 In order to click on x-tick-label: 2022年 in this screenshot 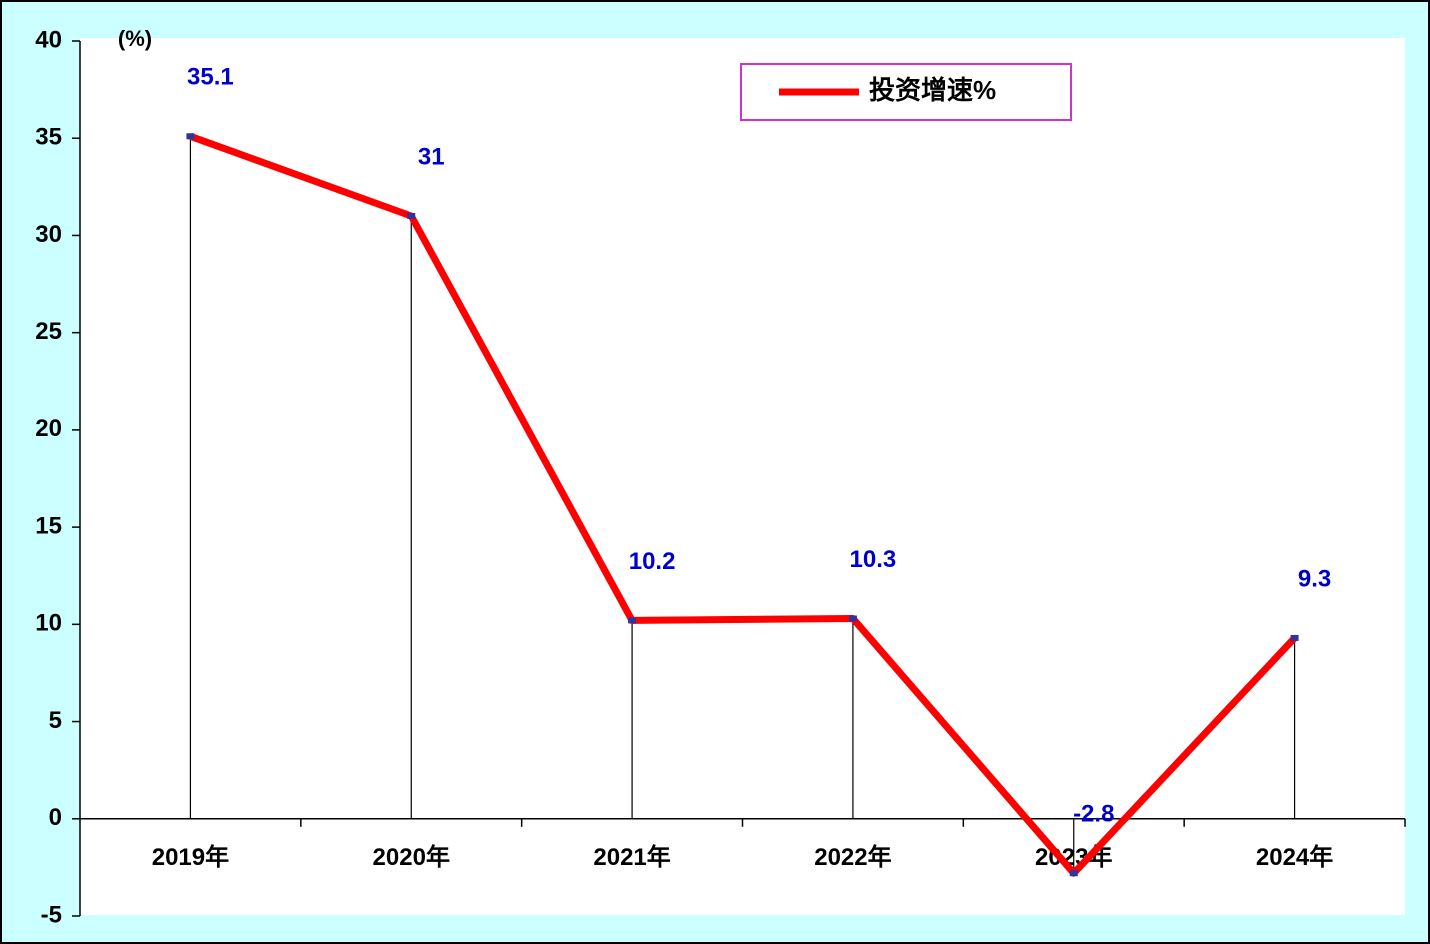, I will do `click(852, 857)`.